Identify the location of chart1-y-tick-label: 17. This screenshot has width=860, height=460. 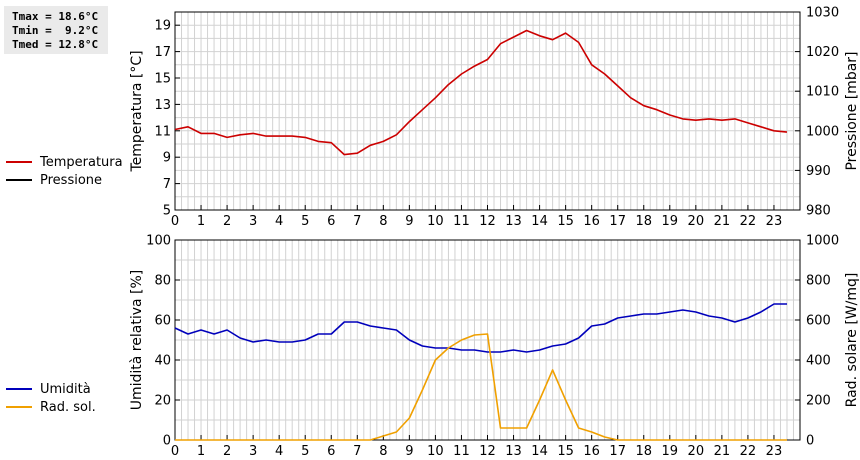
(162, 52).